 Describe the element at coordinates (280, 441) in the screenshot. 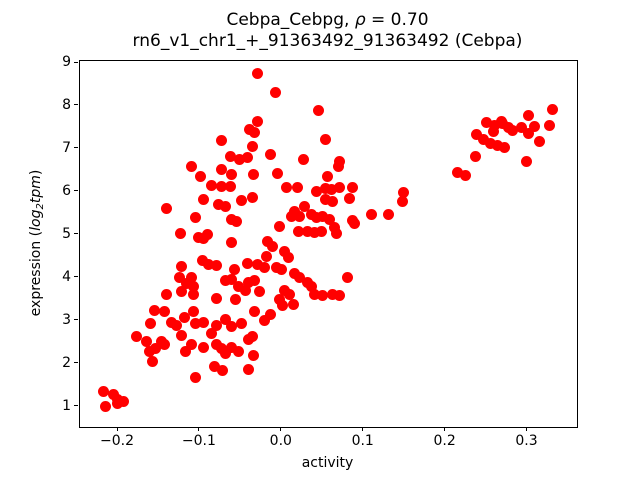

I see `x-tick-label: 0.0` at that location.